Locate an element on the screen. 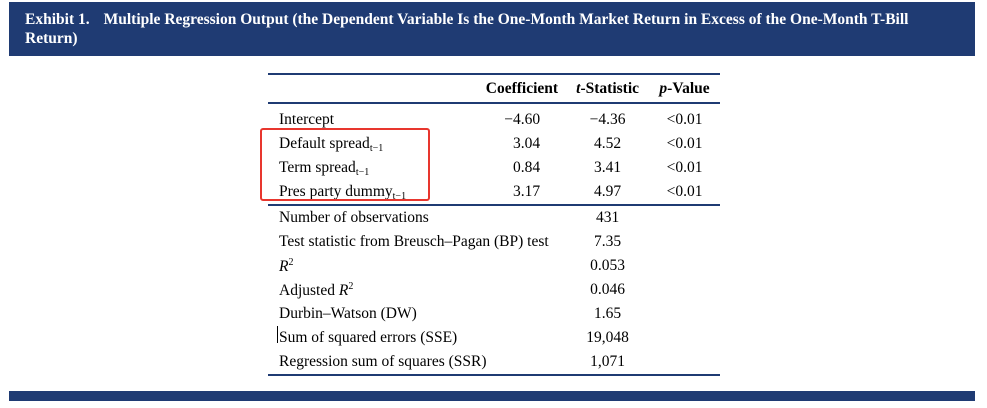 The image size is (987, 408). stat-value: 0.046 is located at coordinates (608, 289).